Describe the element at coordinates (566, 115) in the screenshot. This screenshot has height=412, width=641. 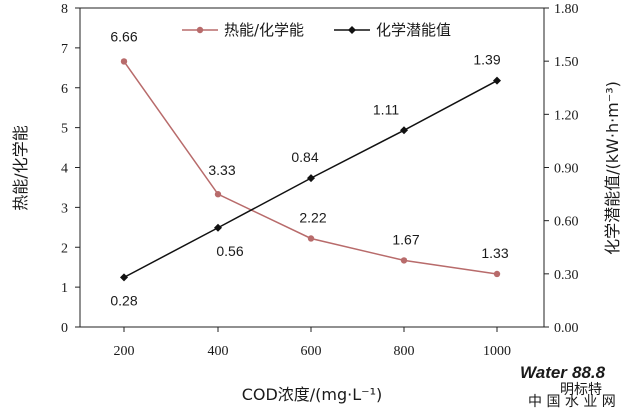
I see `right-y-tick-label: 1.20` at that location.